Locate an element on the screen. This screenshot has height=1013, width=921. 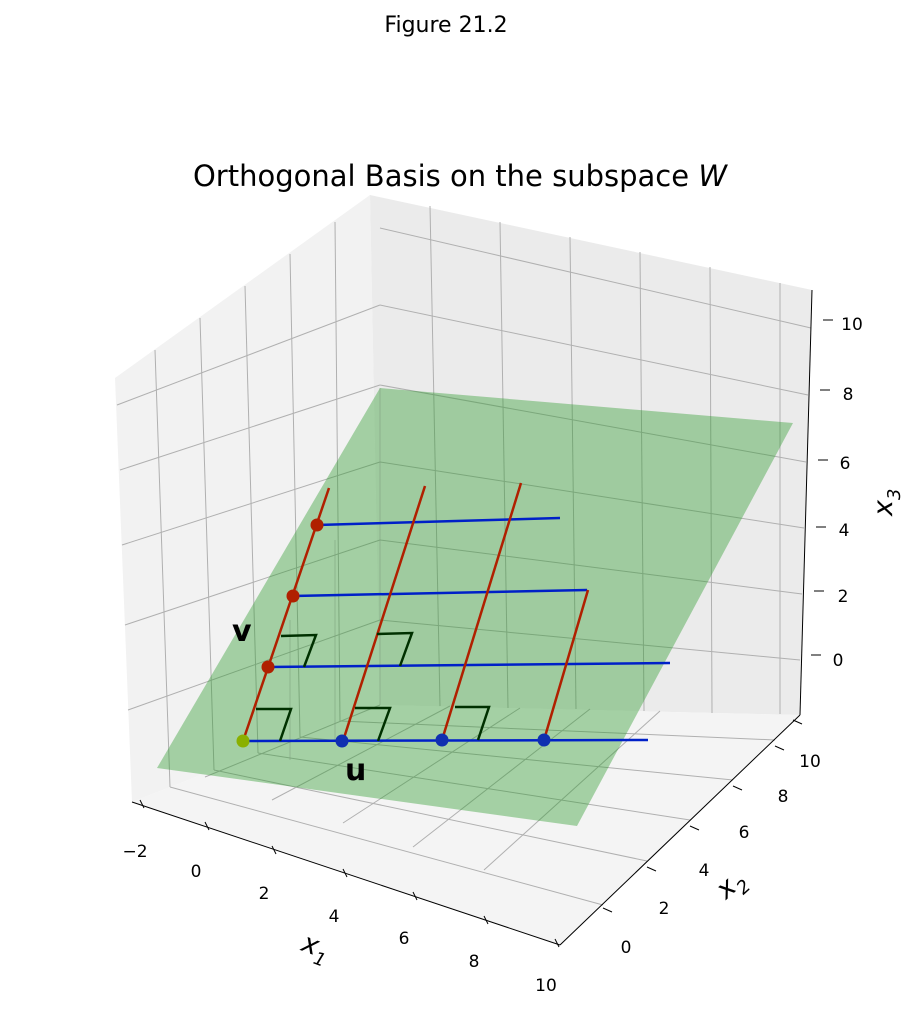
z-tick-label-3: 6 is located at coordinates (845, 464).